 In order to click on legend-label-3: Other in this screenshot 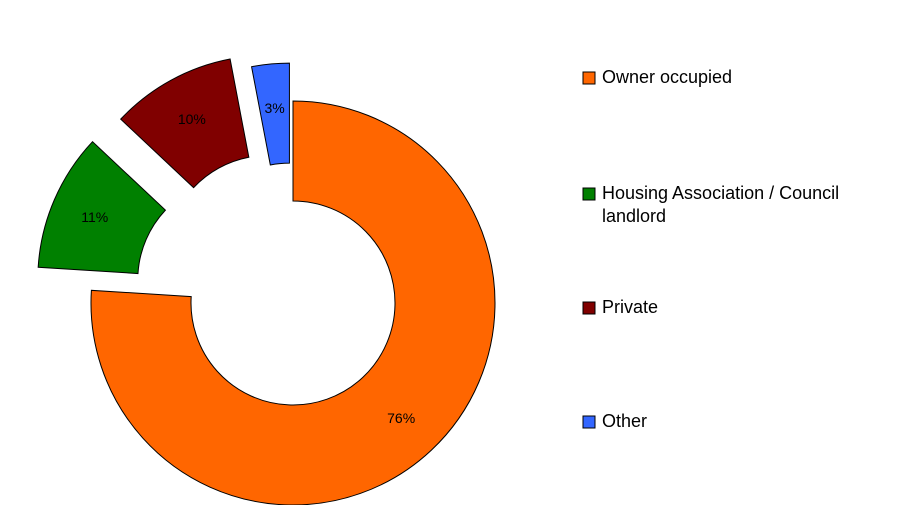, I will do `click(624, 421)`.